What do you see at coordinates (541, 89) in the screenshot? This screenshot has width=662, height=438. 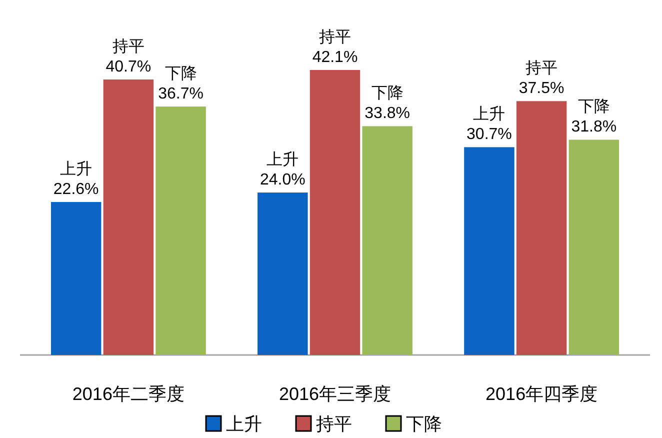 I see `data-label: 37.5%` at bounding box center [541, 89].